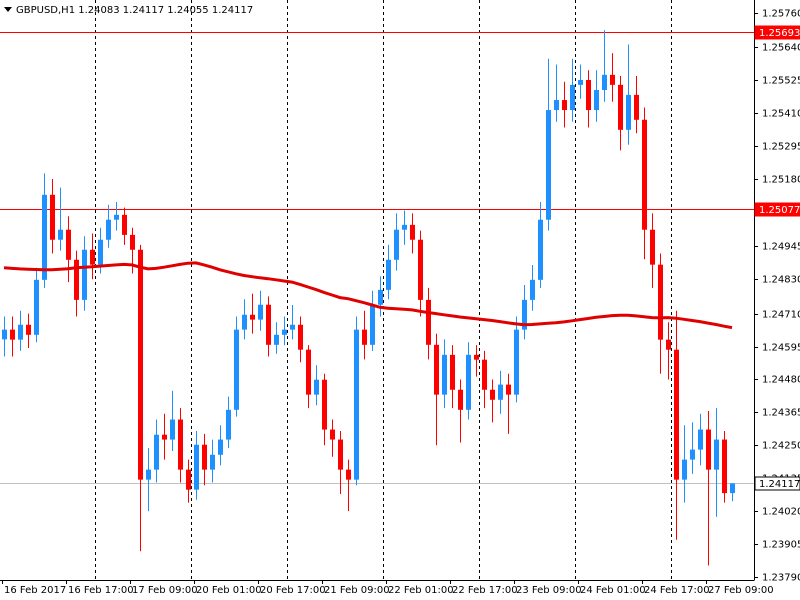  I want to click on x-tick-label: 23 Feb 09:00, so click(549, 590).